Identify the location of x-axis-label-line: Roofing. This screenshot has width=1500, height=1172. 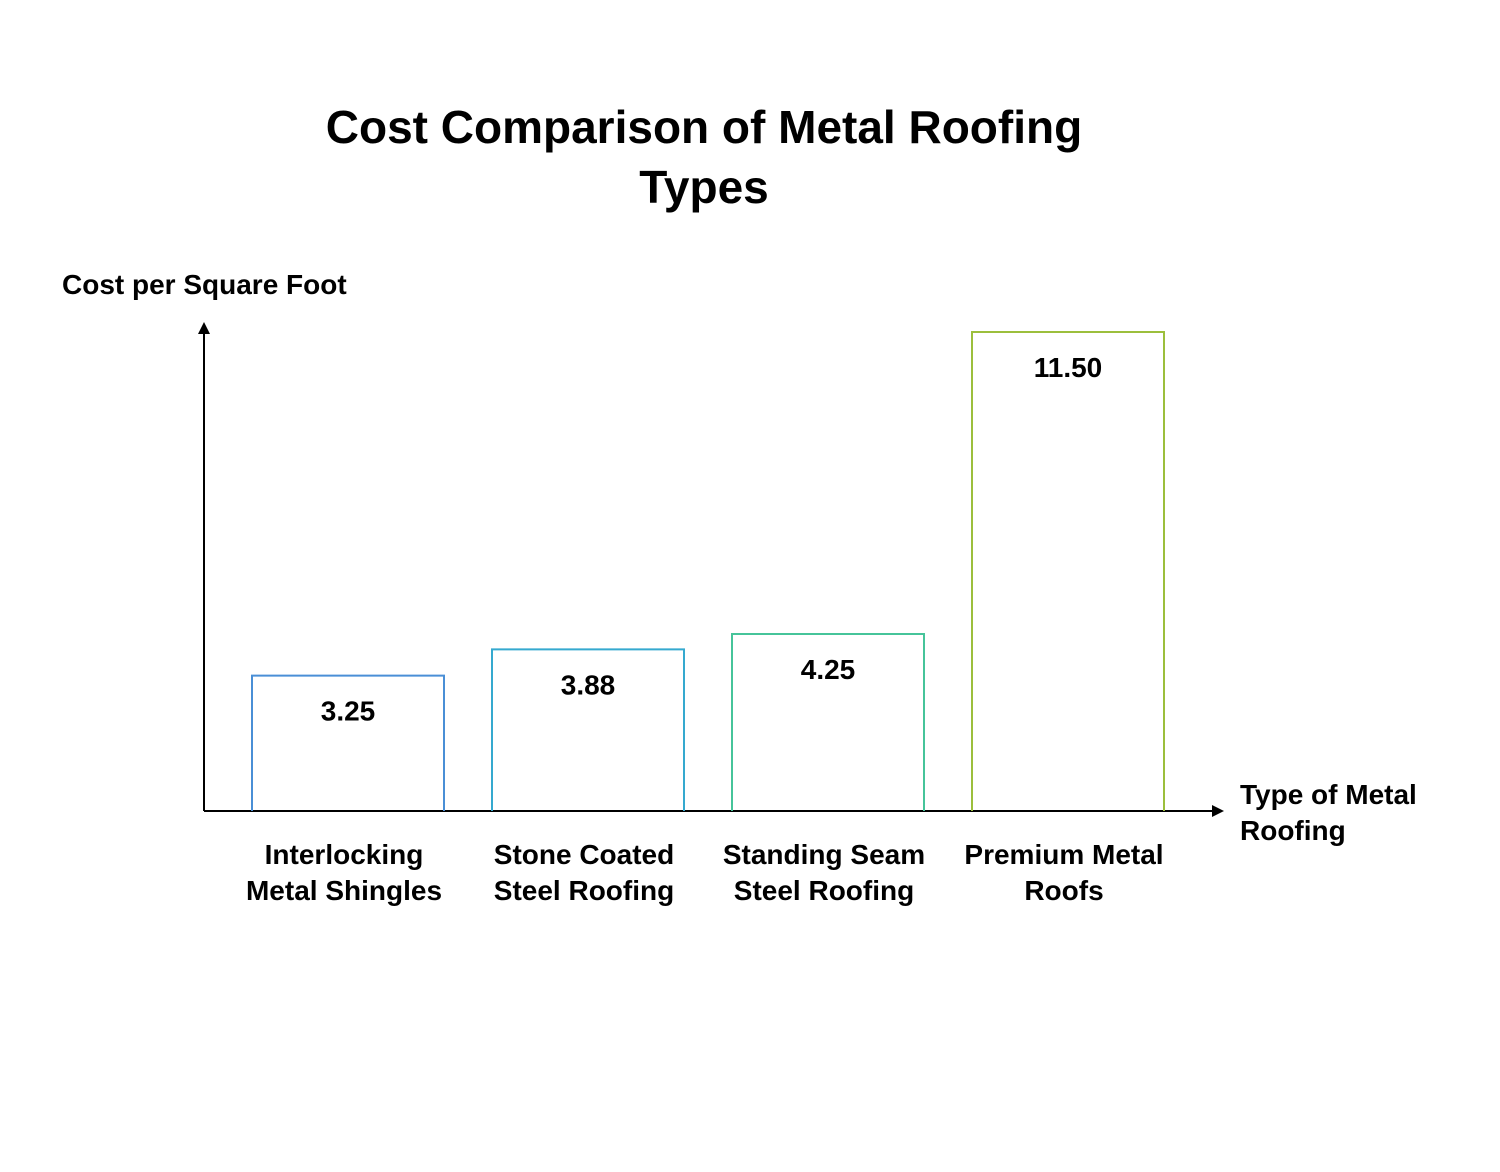
(1293, 830).